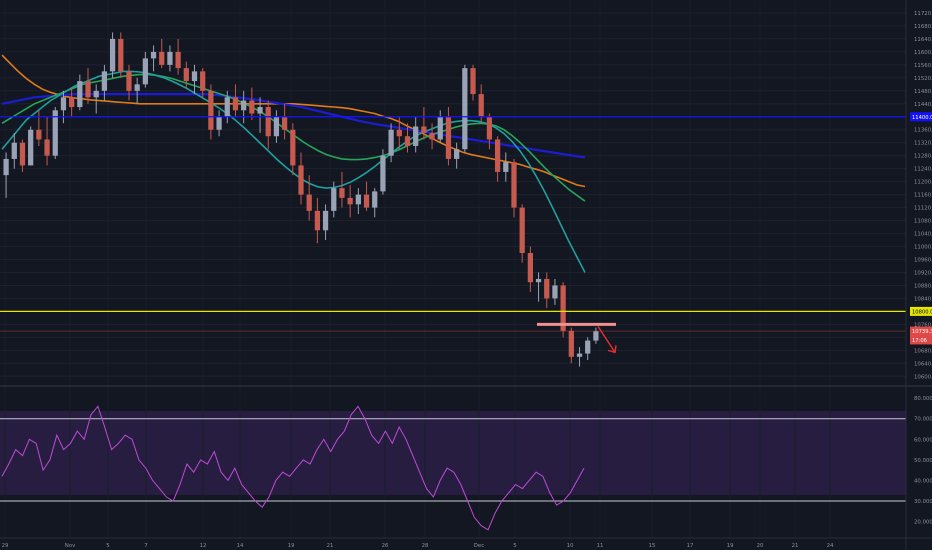  Describe the element at coordinates (479, 546) in the screenshot. I see `time-tick-label: Dec` at that location.